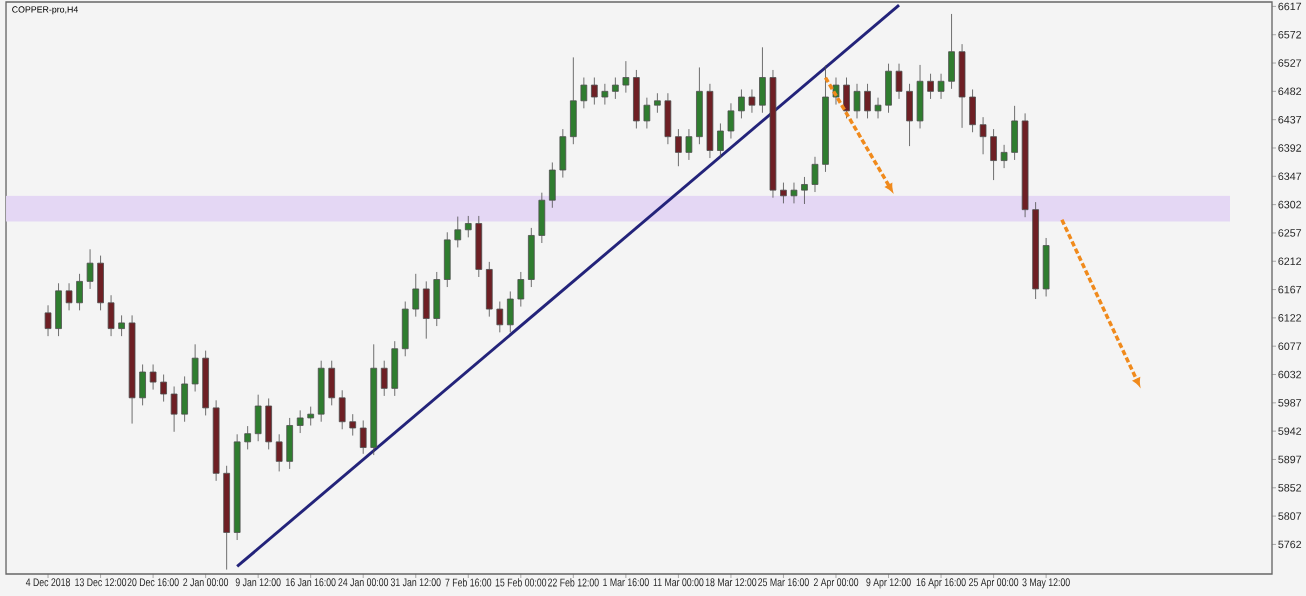  Describe the element at coordinates (1046, 267) in the screenshot. I see `candlestick` at that location.